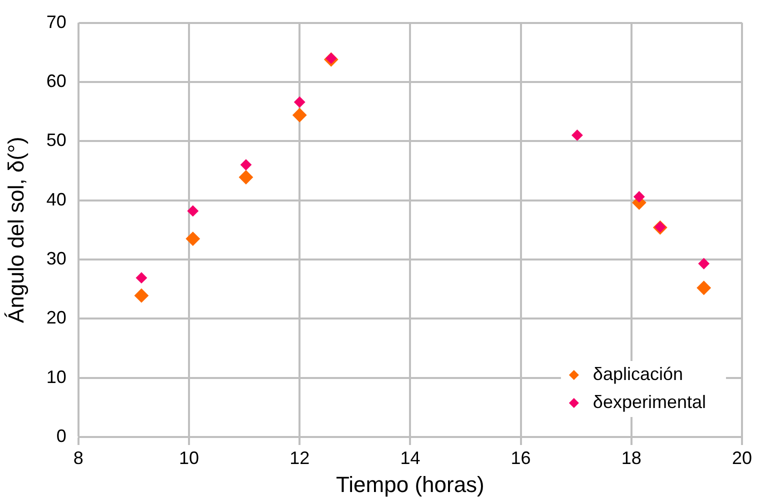 The height and width of the screenshot is (499, 758). What do you see at coordinates (649, 402) in the screenshot?
I see `legend-label: δexperimental` at bounding box center [649, 402].